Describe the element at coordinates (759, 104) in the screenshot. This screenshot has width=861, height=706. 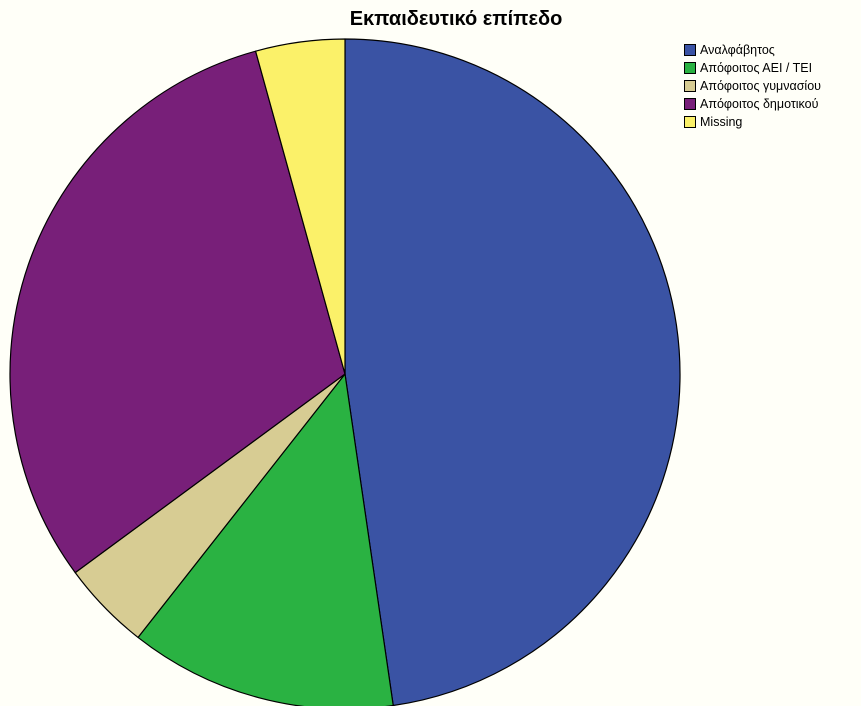
I see `legend-label: Απόφοιτος δημοτικού` at that location.